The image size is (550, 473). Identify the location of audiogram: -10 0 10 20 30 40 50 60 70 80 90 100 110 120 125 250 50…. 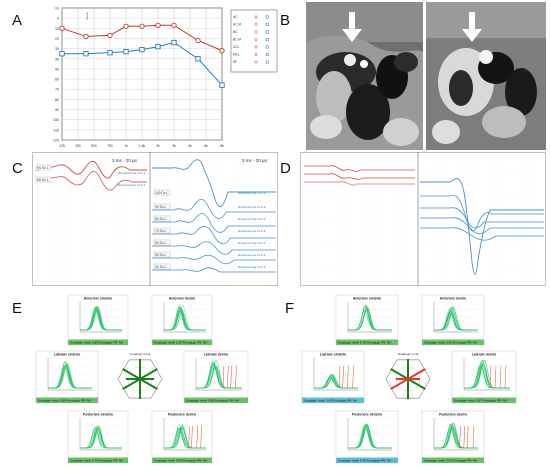
(165, 77).